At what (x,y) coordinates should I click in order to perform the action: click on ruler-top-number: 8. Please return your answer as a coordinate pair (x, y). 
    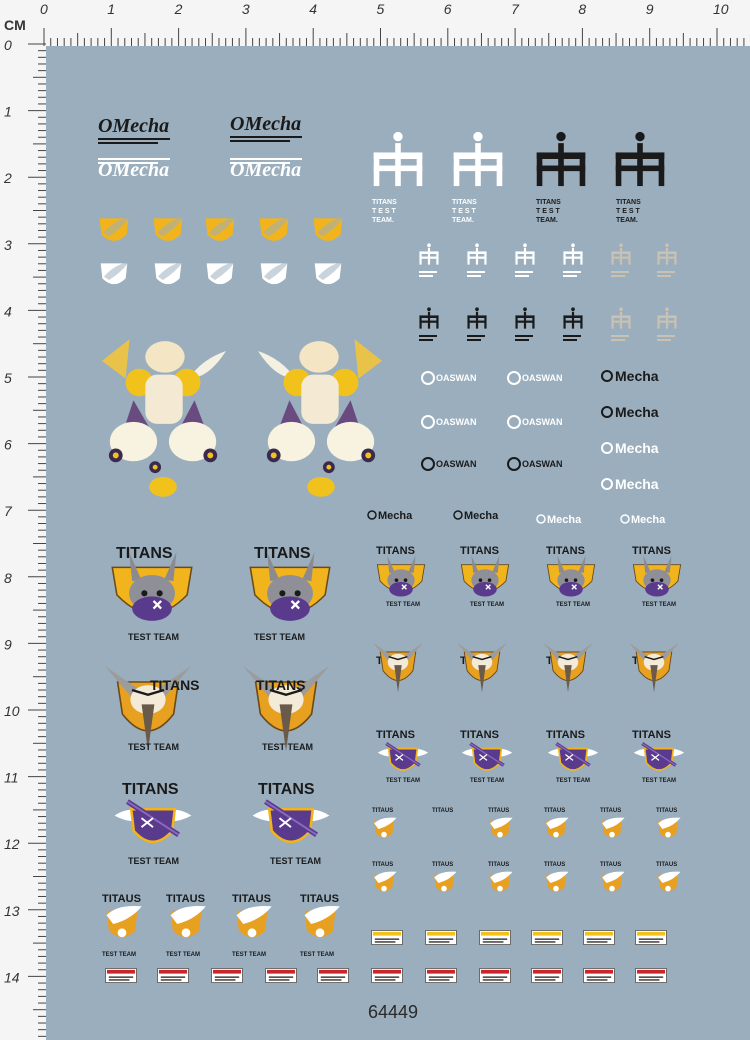
    Looking at the image, I should click on (582, 9).